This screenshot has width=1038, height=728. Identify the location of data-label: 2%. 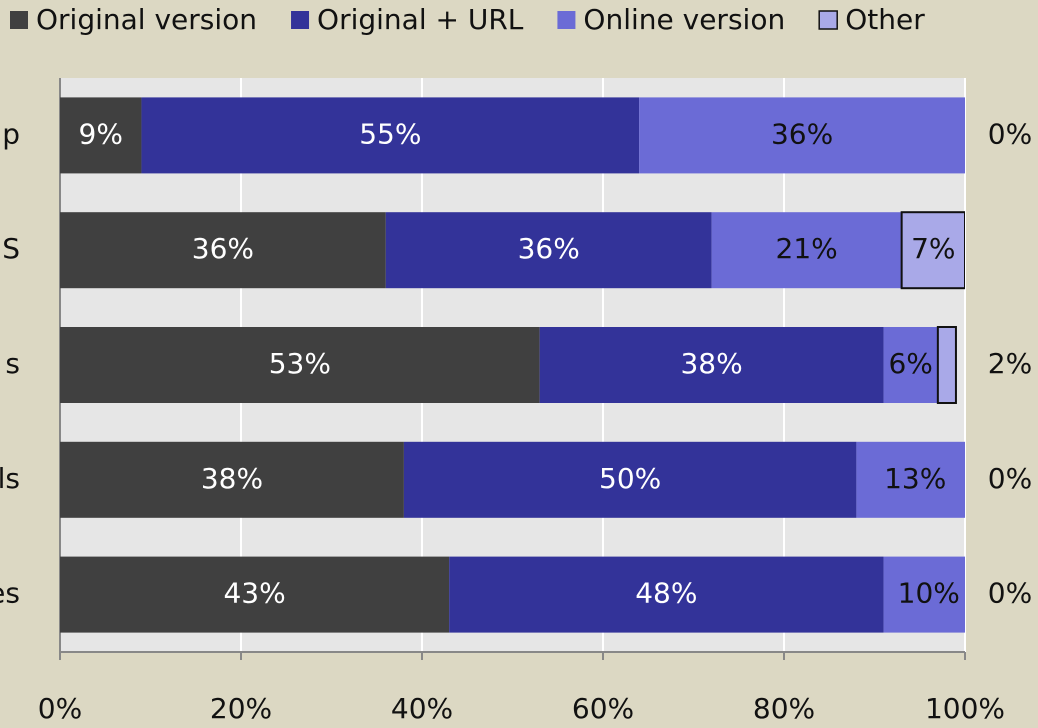
(1010, 363).